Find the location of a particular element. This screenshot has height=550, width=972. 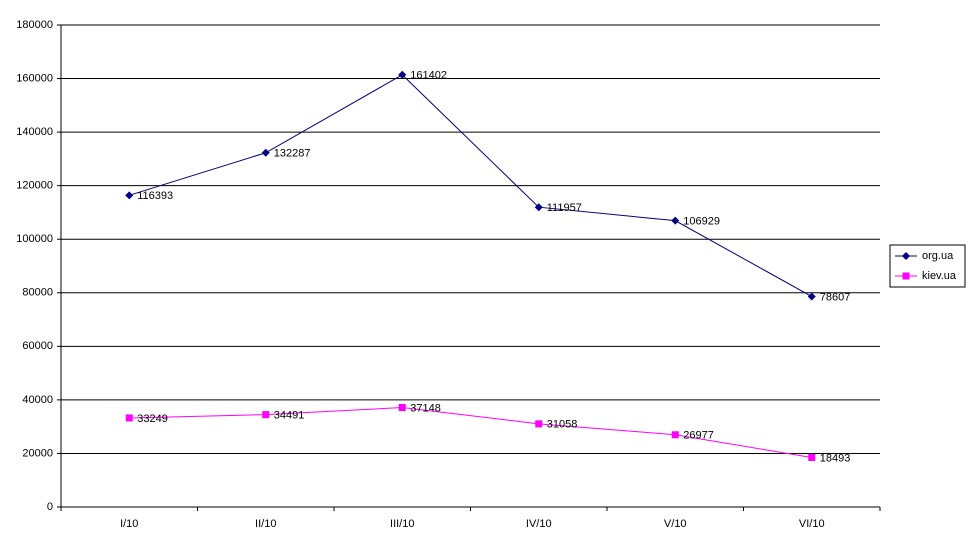

y-tick-label: 60000 is located at coordinates (37, 346).